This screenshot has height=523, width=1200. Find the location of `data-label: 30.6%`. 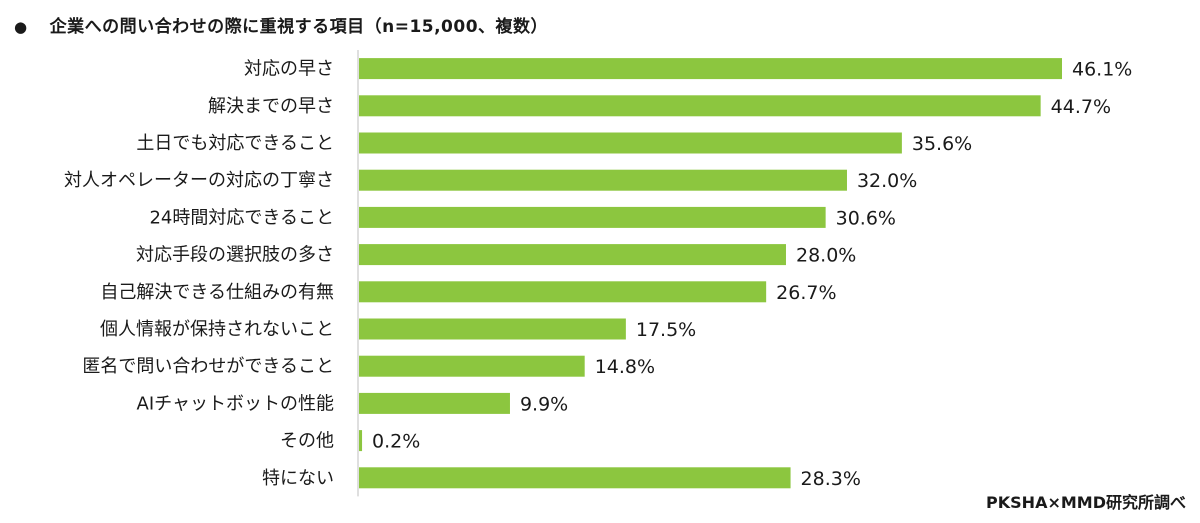

data-label: 30.6% is located at coordinates (866, 218).